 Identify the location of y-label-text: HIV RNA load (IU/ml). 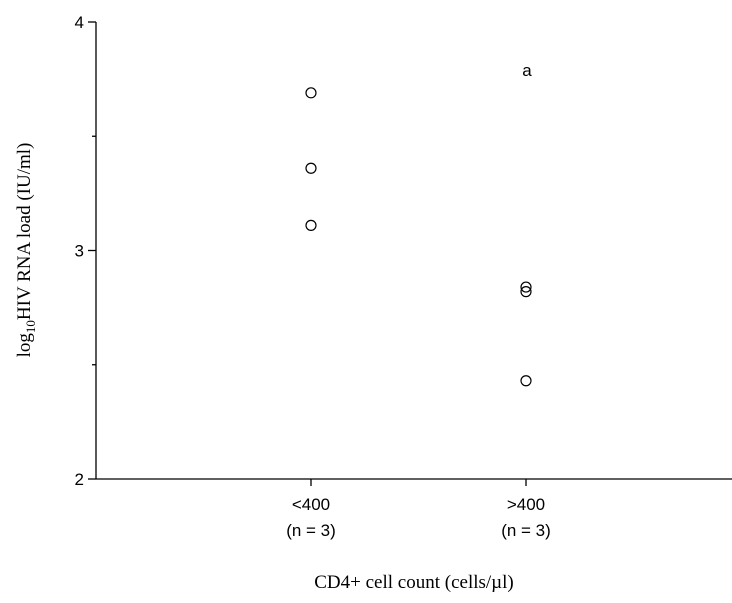
(24, 232).